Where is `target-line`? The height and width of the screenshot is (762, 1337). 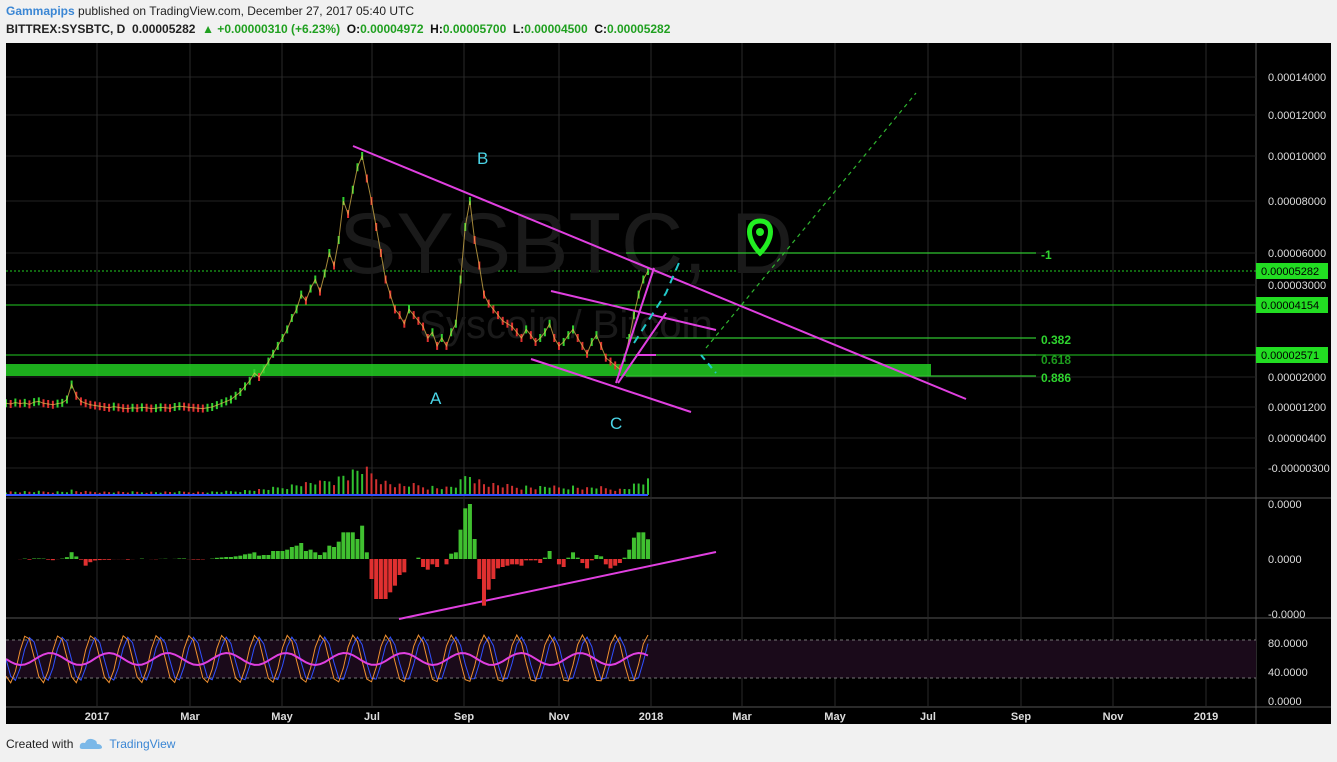 target-line is located at coordinates (811, 220).